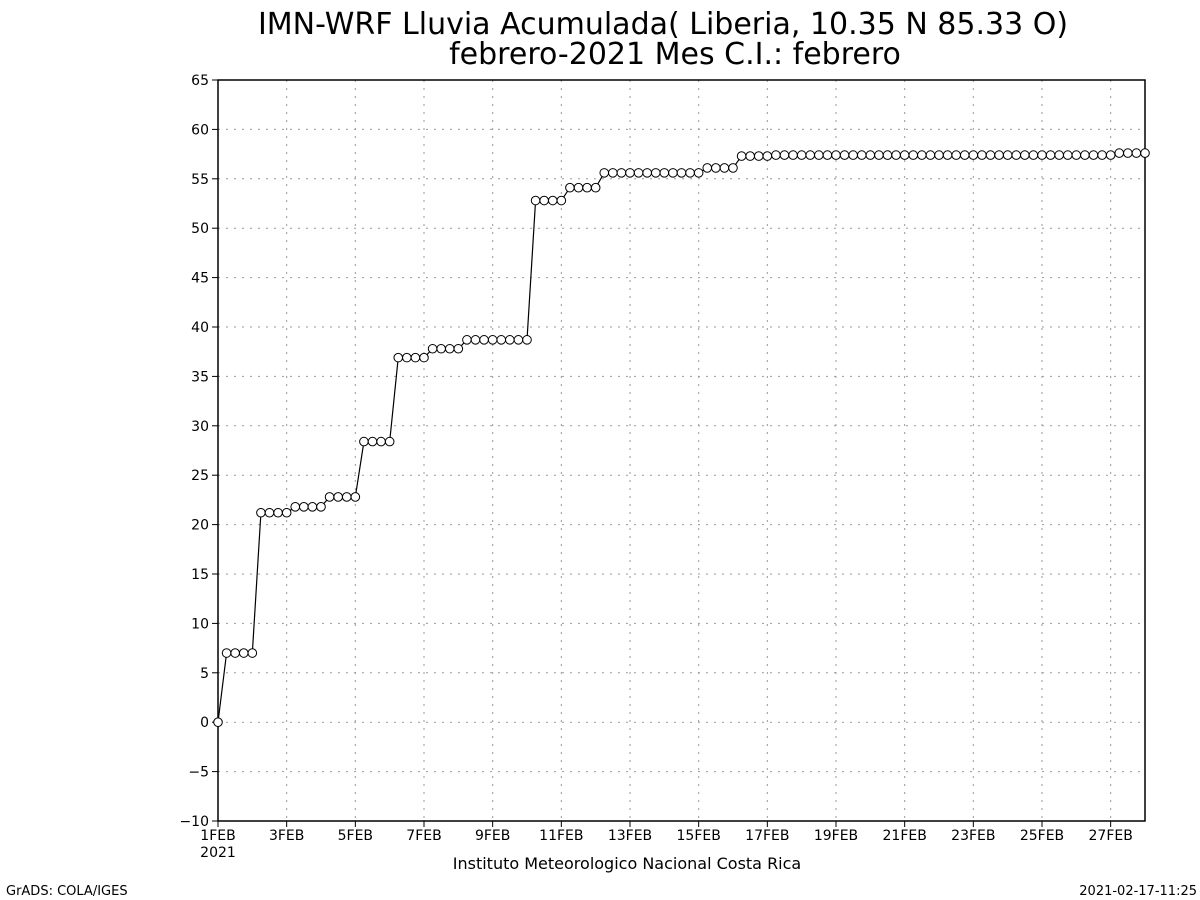  Describe the element at coordinates (218, 853) in the screenshot. I see `x-tick-sublabel: 2021` at that location.